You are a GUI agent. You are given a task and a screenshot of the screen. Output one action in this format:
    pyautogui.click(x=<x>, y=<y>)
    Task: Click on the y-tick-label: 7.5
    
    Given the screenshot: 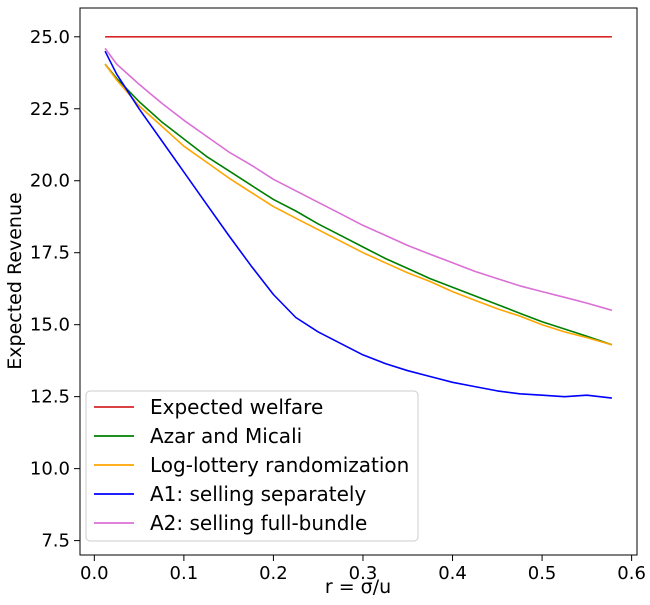 What is the action you would take?
    pyautogui.click(x=55, y=541)
    